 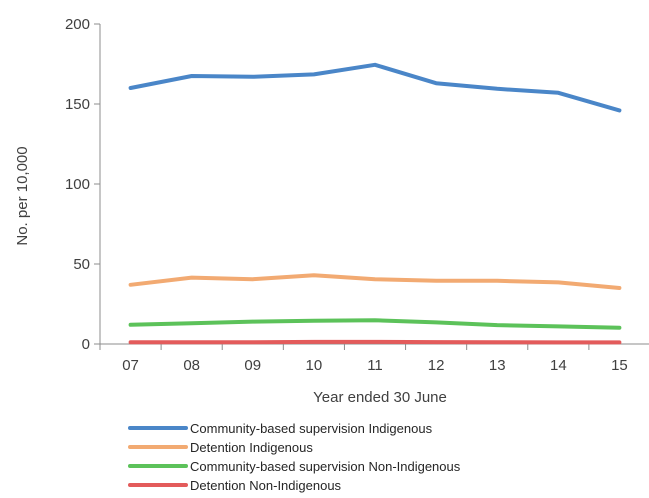 I want to click on legend-label-4: Detention Non-Indigenous, so click(x=266, y=485).